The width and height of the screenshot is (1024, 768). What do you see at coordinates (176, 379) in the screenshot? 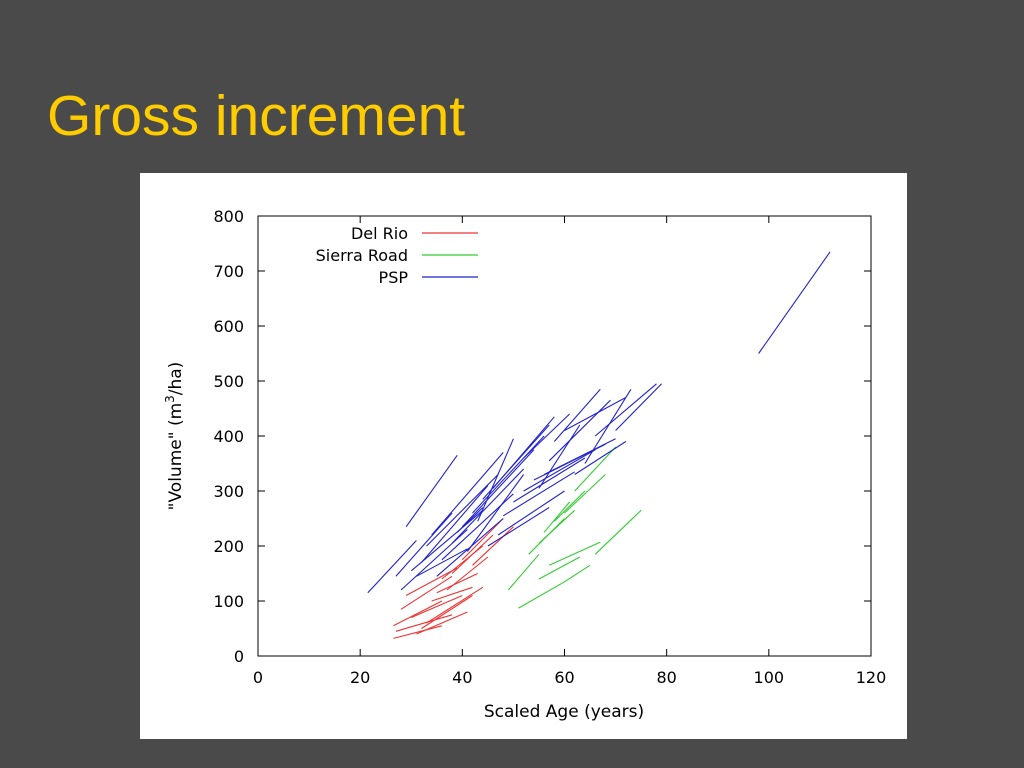
I see `y-axis-label-suffix: /ha)` at bounding box center [176, 379].